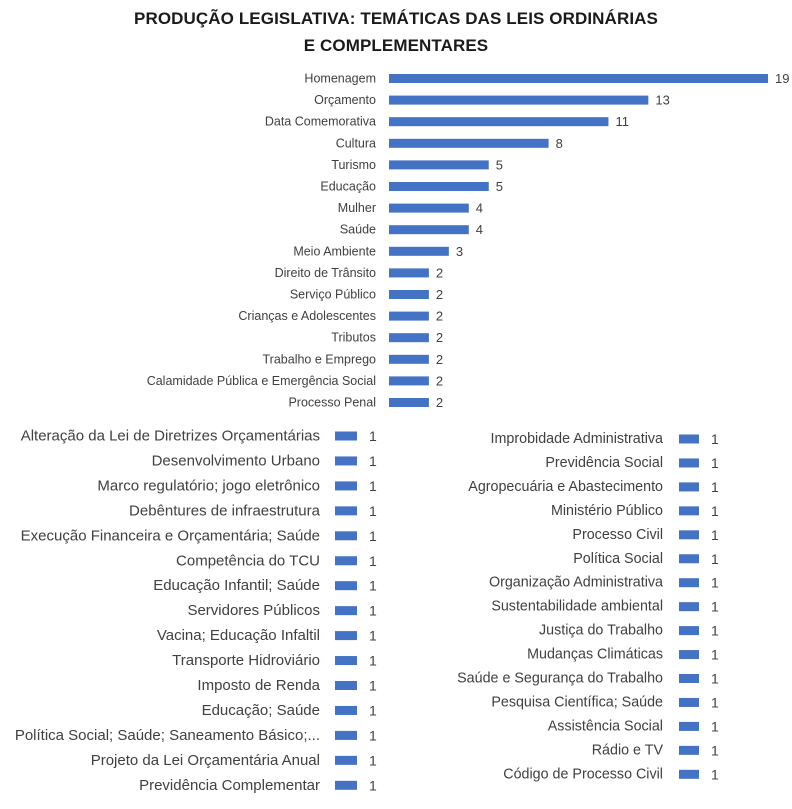 The width and height of the screenshot is (792, 809). Describe the element at coordinates (560, 679) in the screenshot. I see `category-label: Saúde e Segurança do Trabalho` at that location.